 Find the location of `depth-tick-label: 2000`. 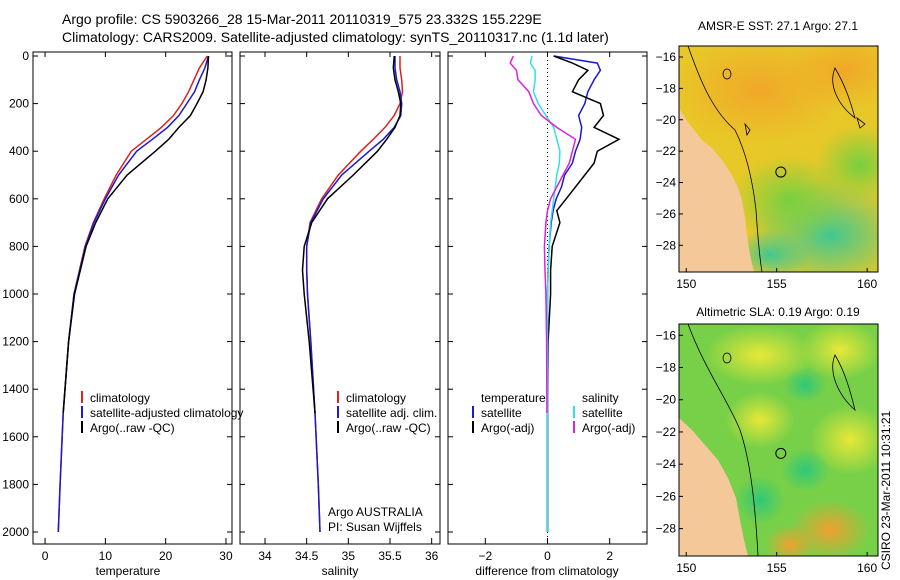

depth-tick-label: 2000 is located at coordinates (15, 532).